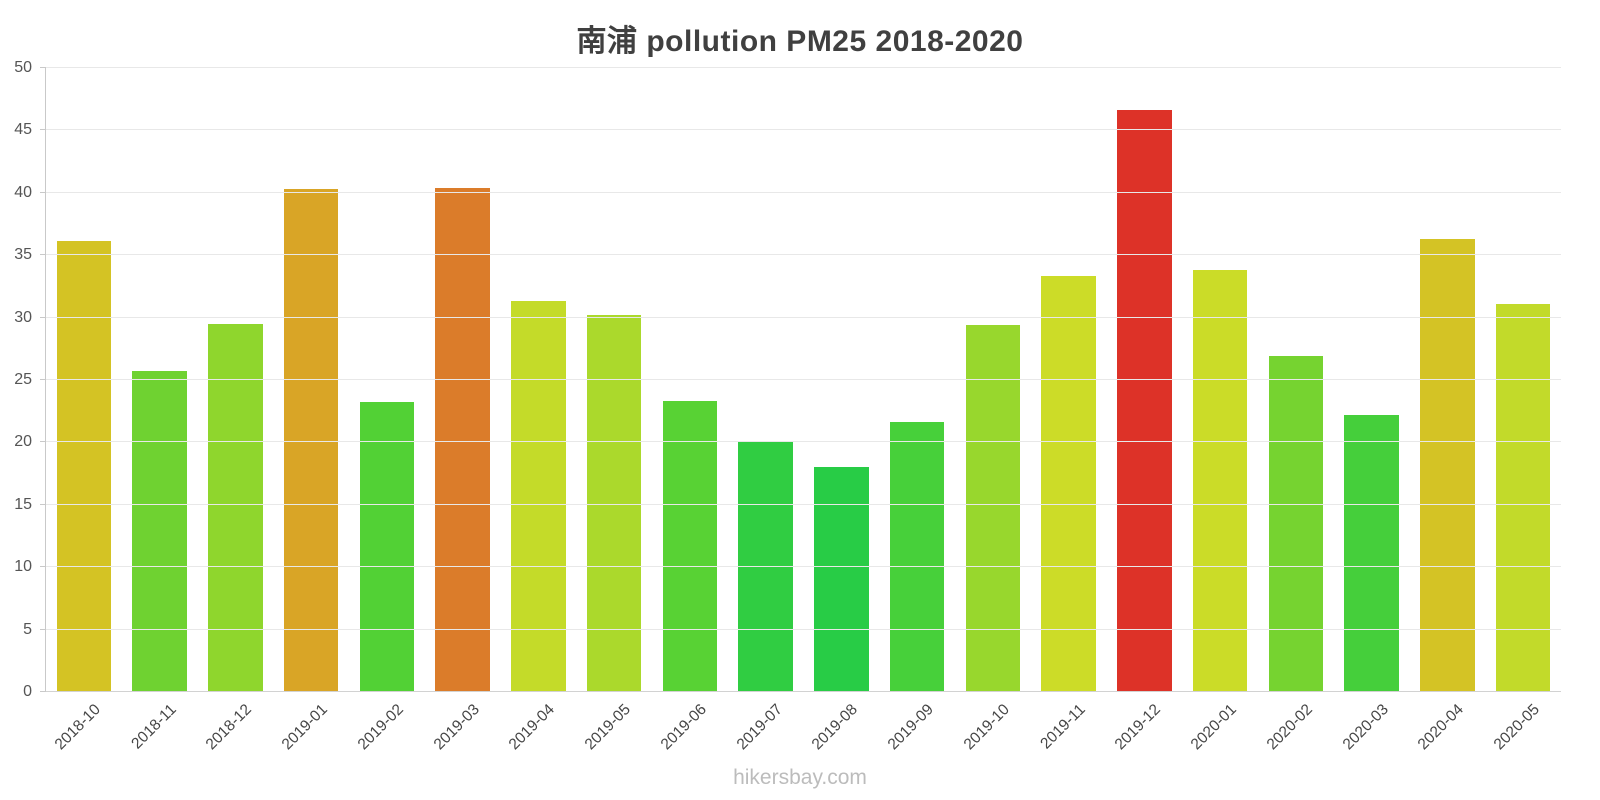 The image size is (1600, 800). What do you see at coordinates (800, 777) in the screenshot?
I see `watermark-text: hikersbay.com` at bounding box center [800, 777].